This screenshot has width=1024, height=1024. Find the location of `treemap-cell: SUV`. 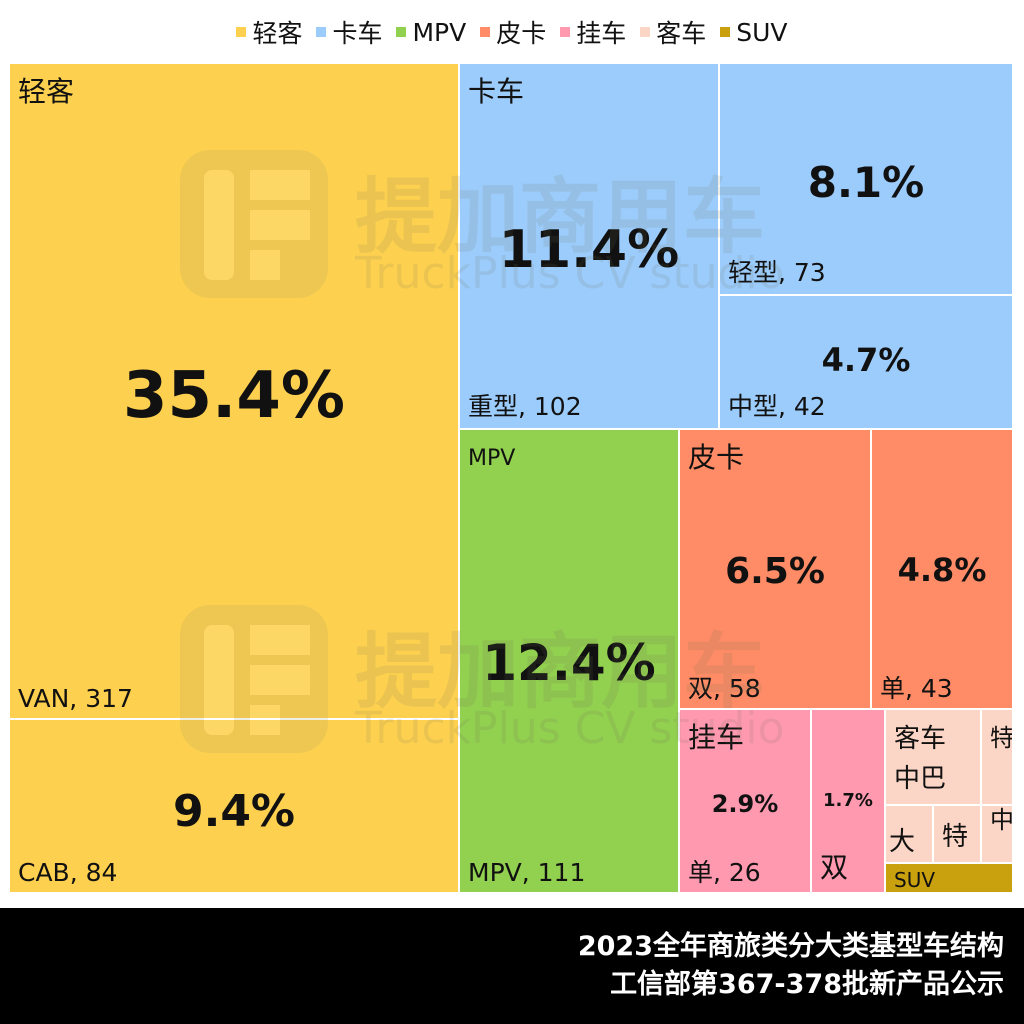

treemap-cell: SUV is located at coordinates (950, 879).